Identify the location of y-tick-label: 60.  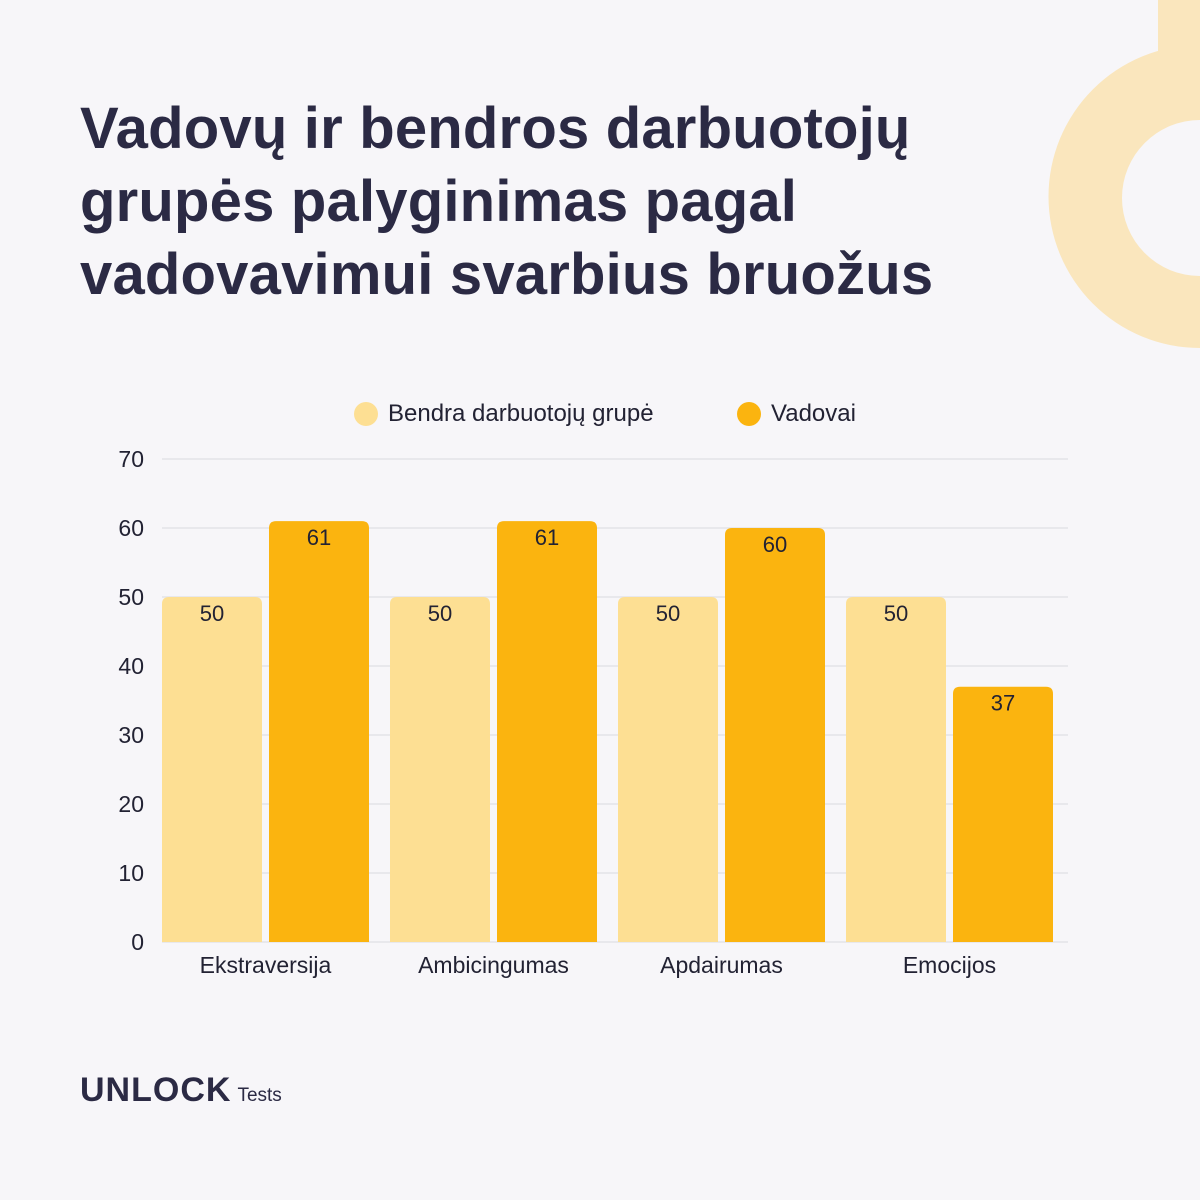
(131, 528).